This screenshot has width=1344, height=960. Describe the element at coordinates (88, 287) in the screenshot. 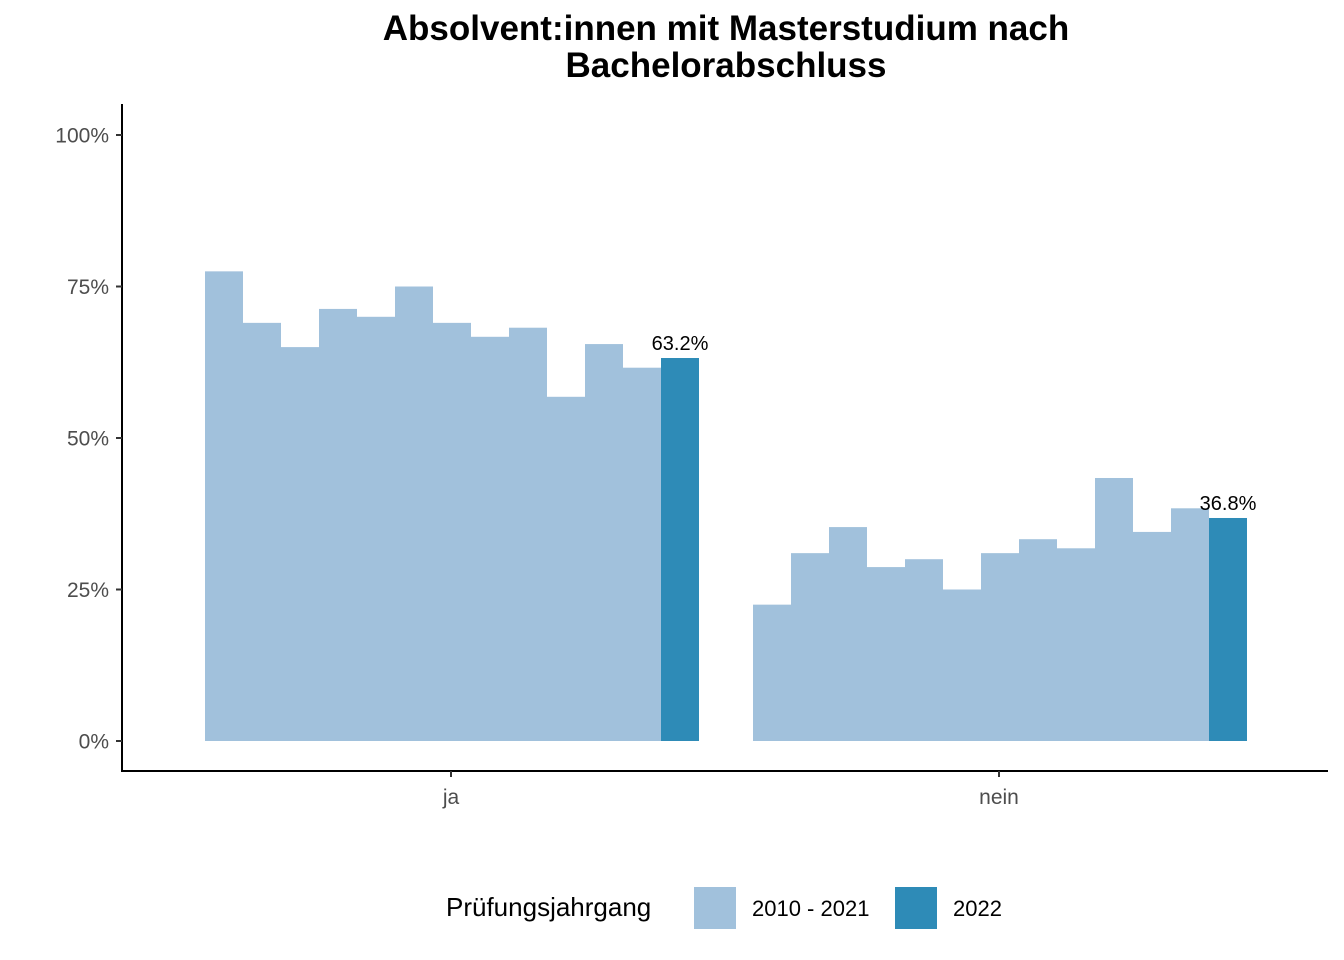

I see `y-tick-label-3: 75%` at that location.